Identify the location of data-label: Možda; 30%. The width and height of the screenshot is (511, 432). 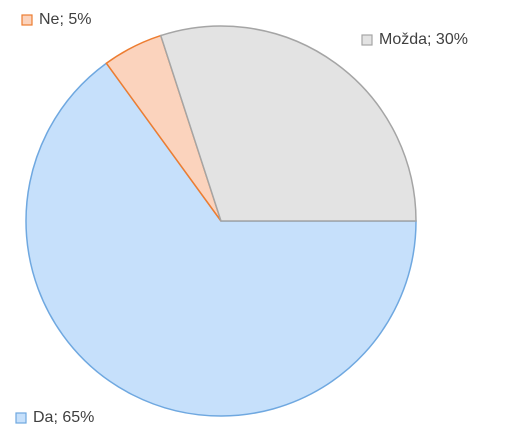
(423, 39).